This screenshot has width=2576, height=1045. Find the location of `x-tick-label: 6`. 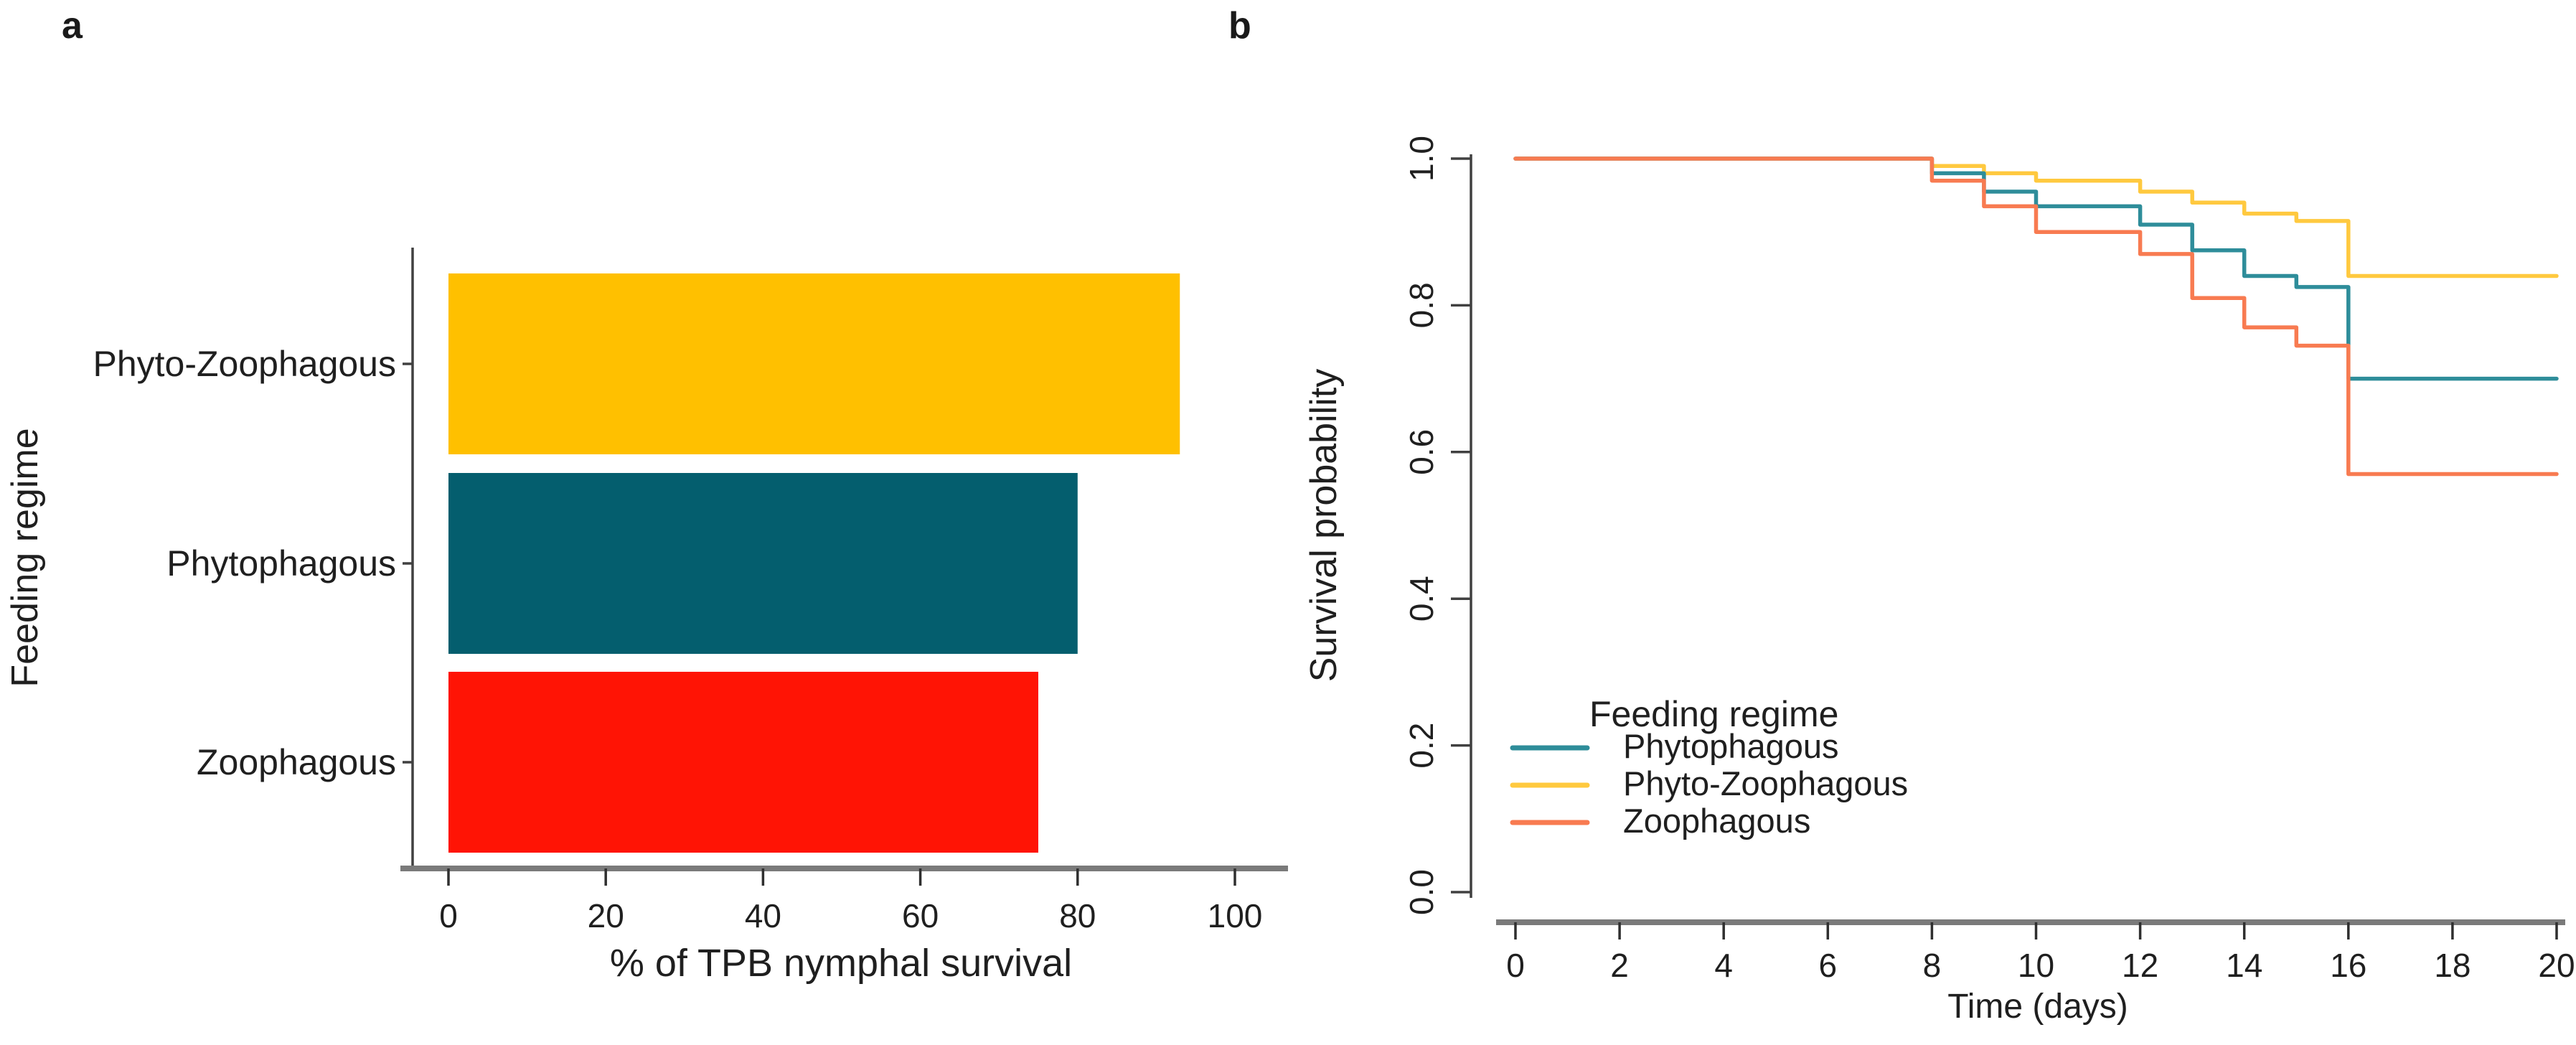

x-tick-label: 6 is located at coordinates (1828, 965).